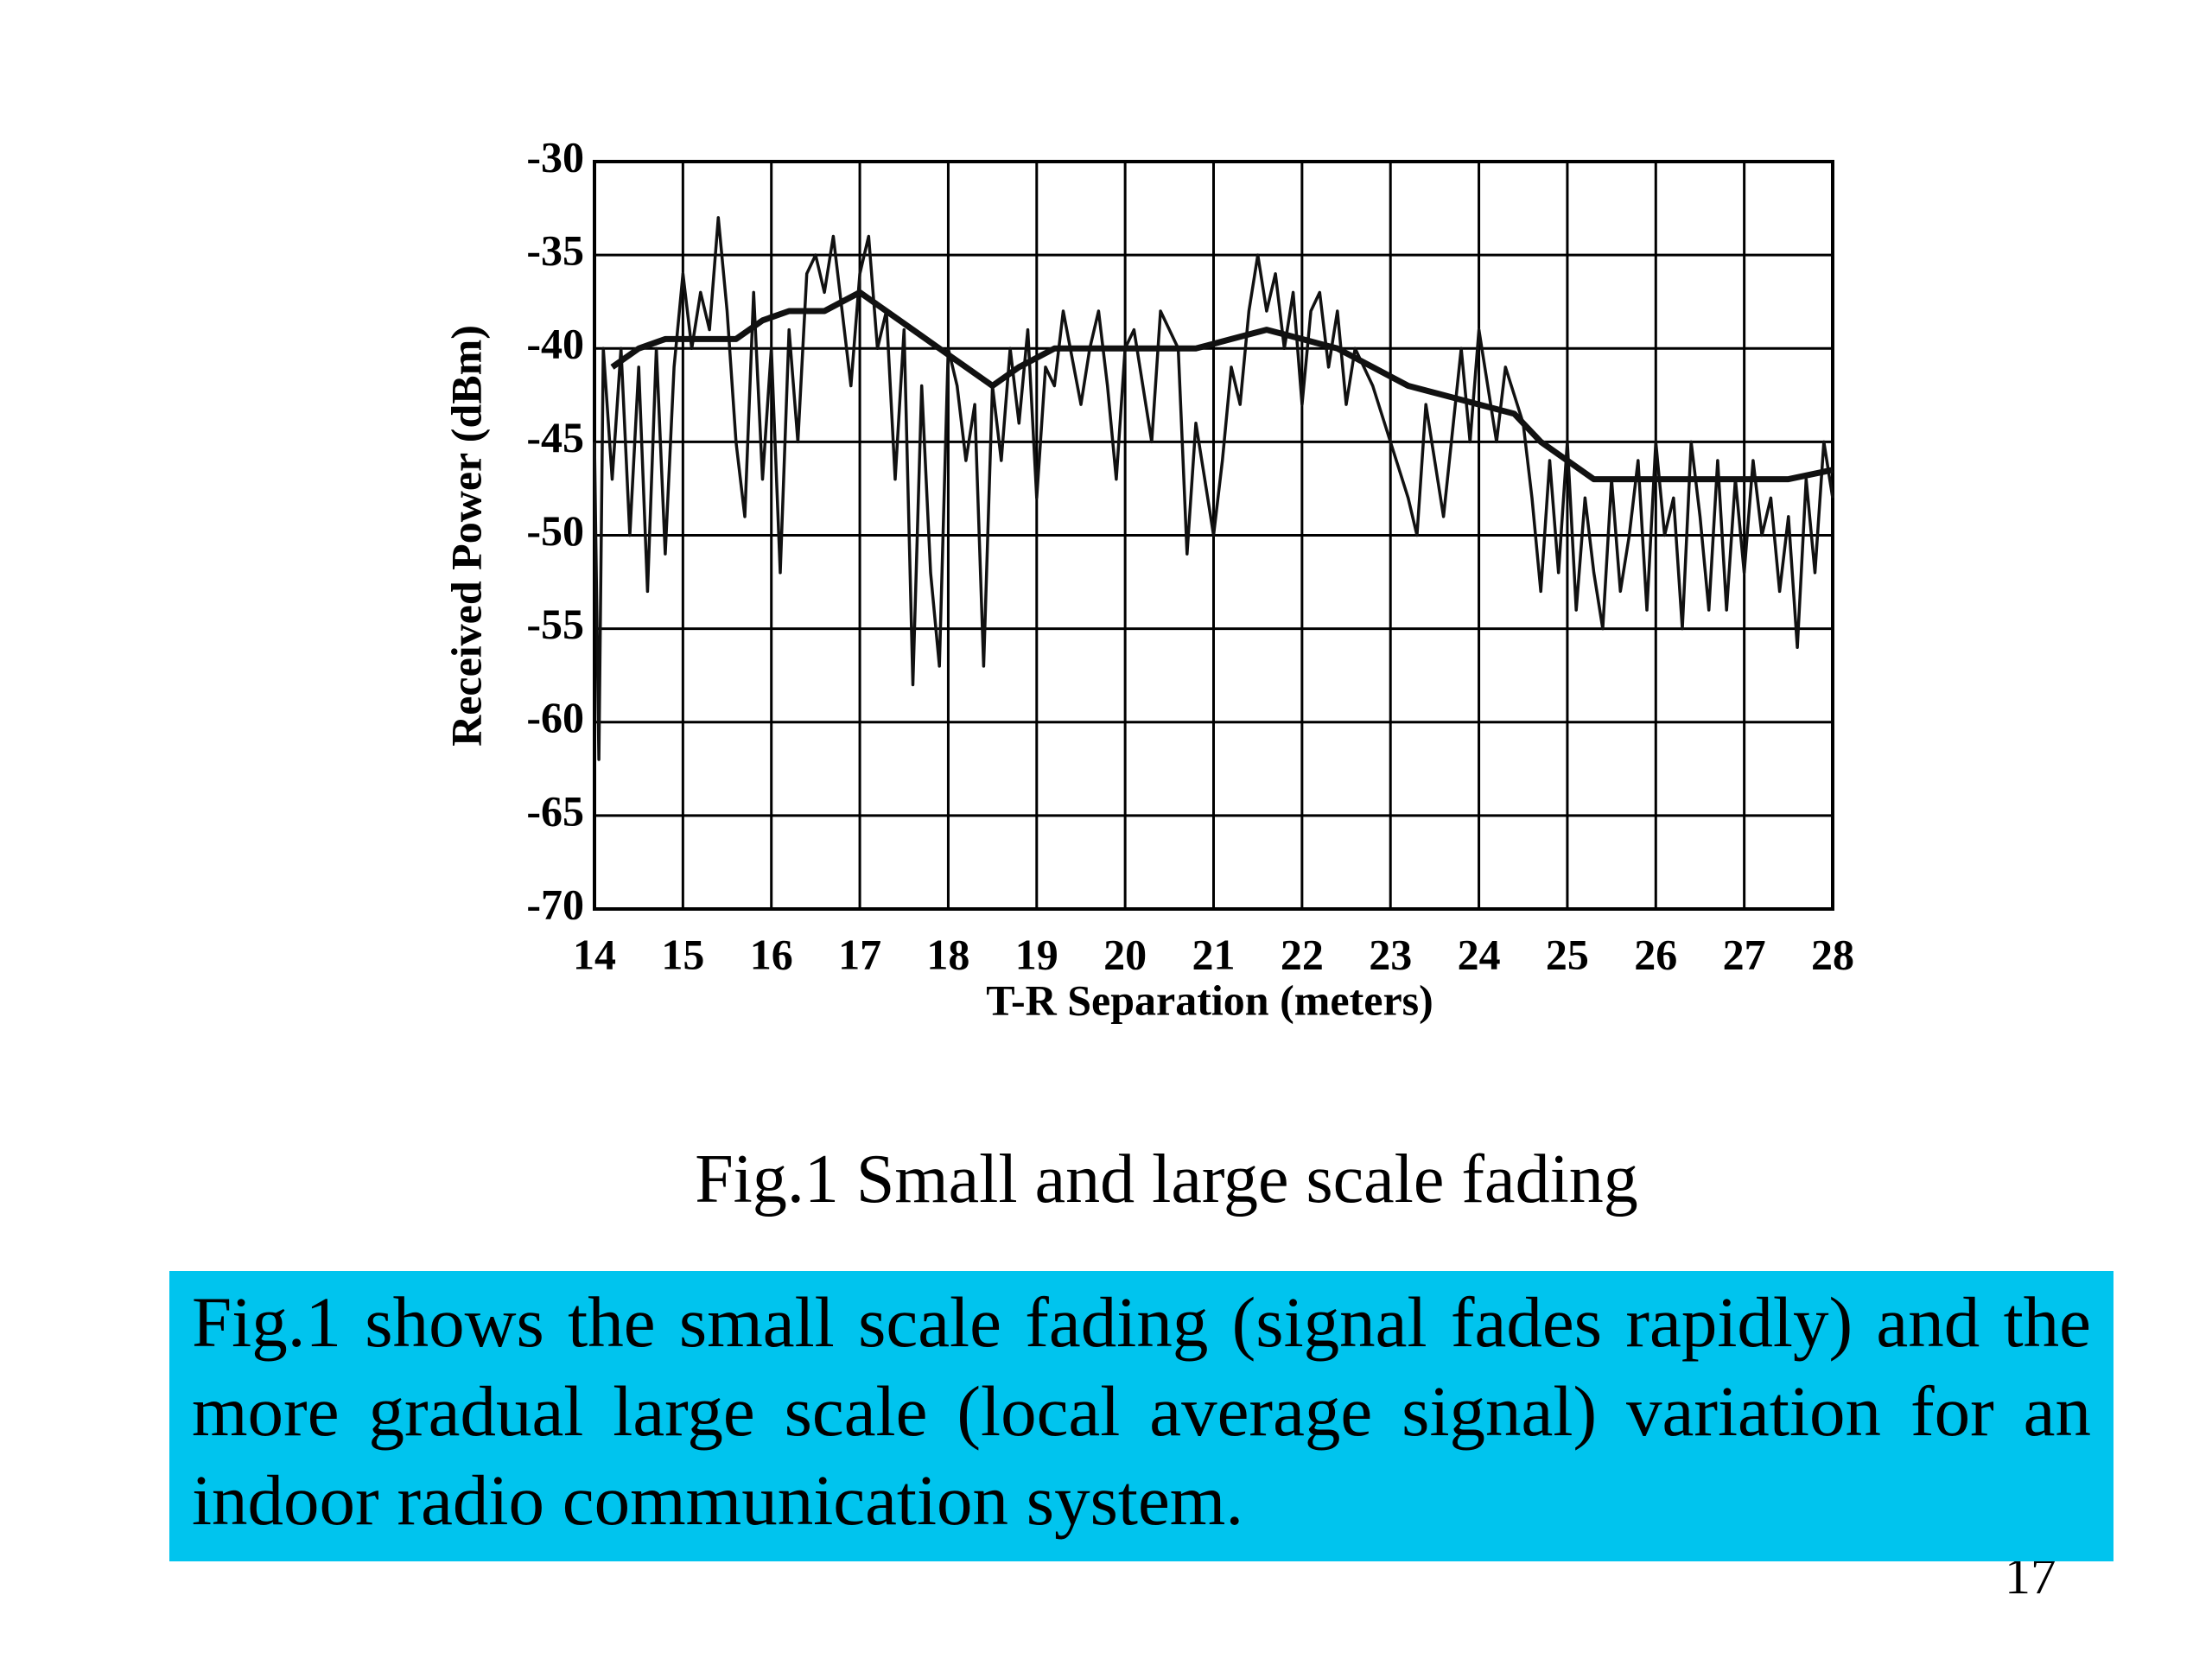 This screenshot has height=1659, width=2212. What do you see at coordinates (555, 904) in the screenshot?
I see `y-tick-label: -70` at bounding box center [555, 904].